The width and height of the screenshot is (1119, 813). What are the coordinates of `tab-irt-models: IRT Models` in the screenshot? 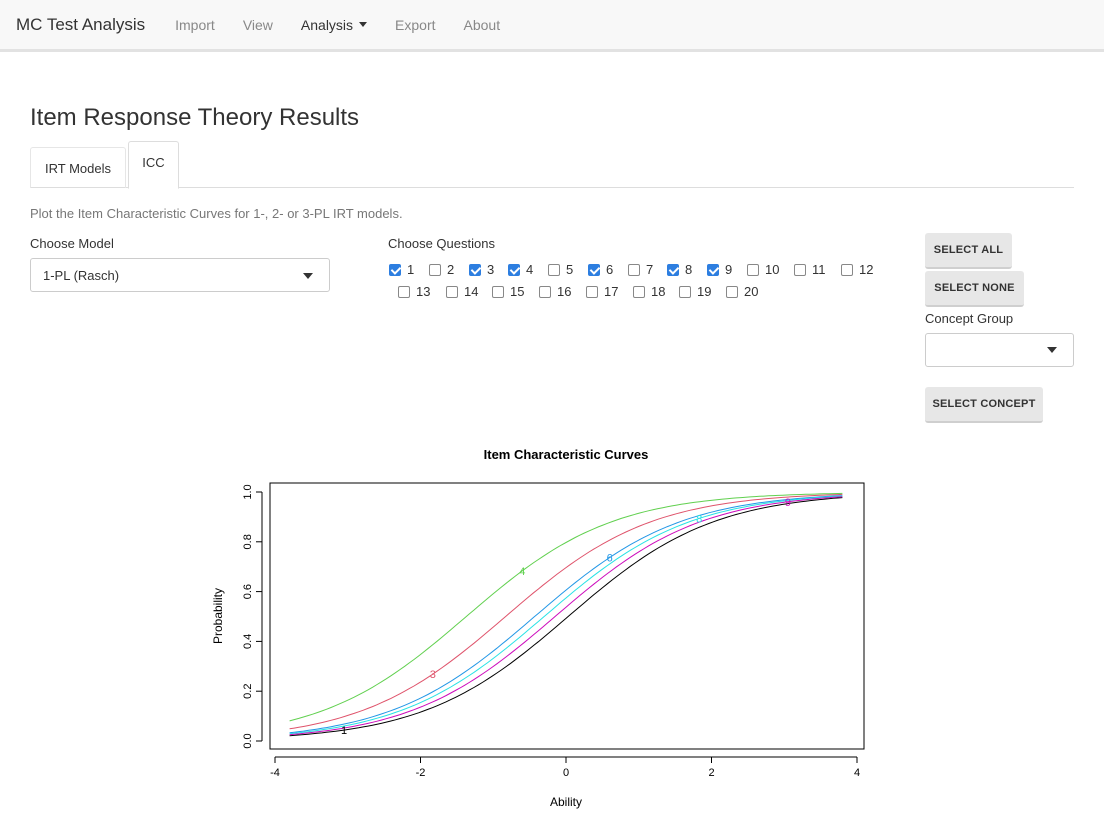 It's located at (78, 167).